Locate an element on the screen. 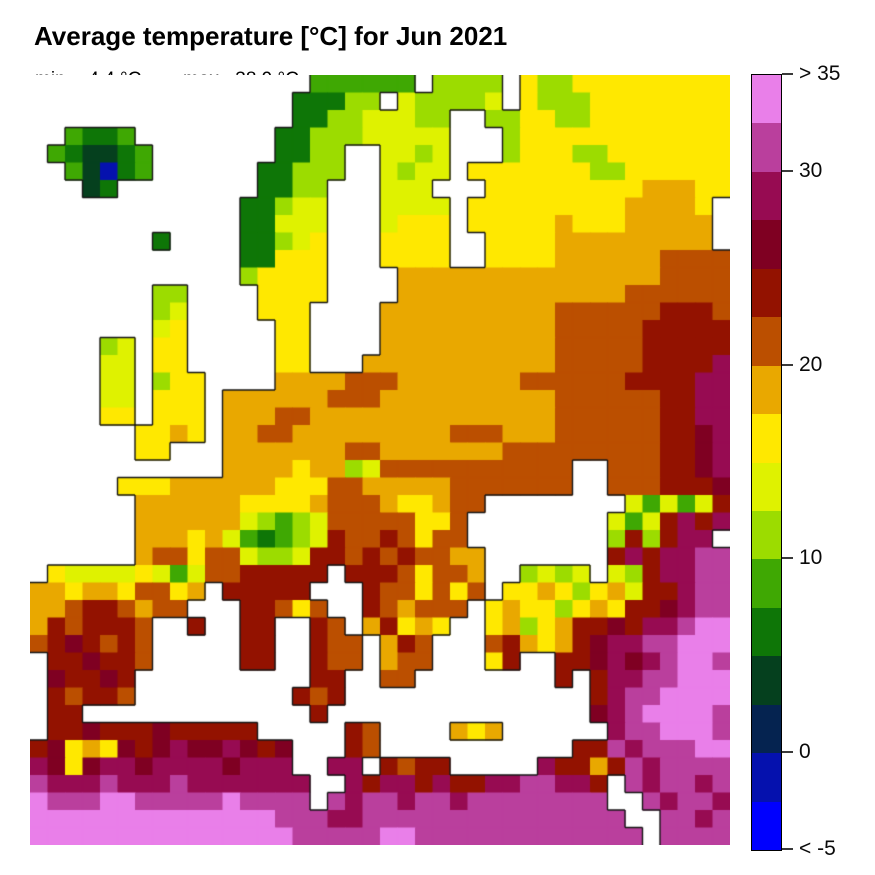 This screenshot has height=875, width=875. colorbar-tick-label: 0 is located at coordinates (805, 752).